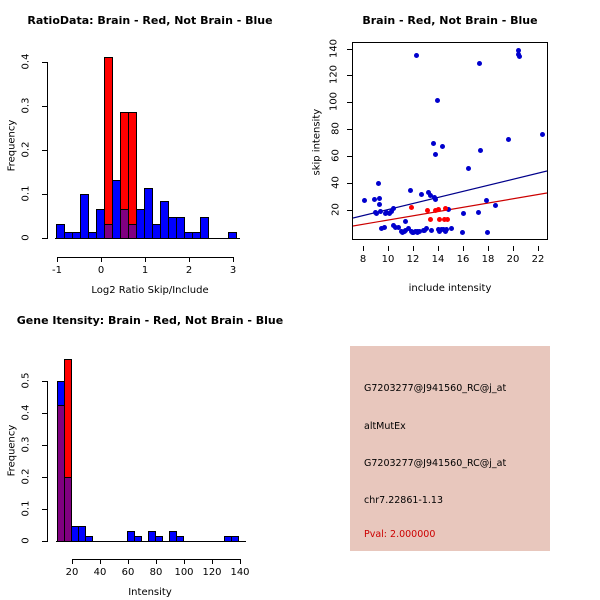 Image resolution: width=600 pixels, height=600 pixels. I want to click on gene-histogram-xlabel: Intensity, so click(150, 592).